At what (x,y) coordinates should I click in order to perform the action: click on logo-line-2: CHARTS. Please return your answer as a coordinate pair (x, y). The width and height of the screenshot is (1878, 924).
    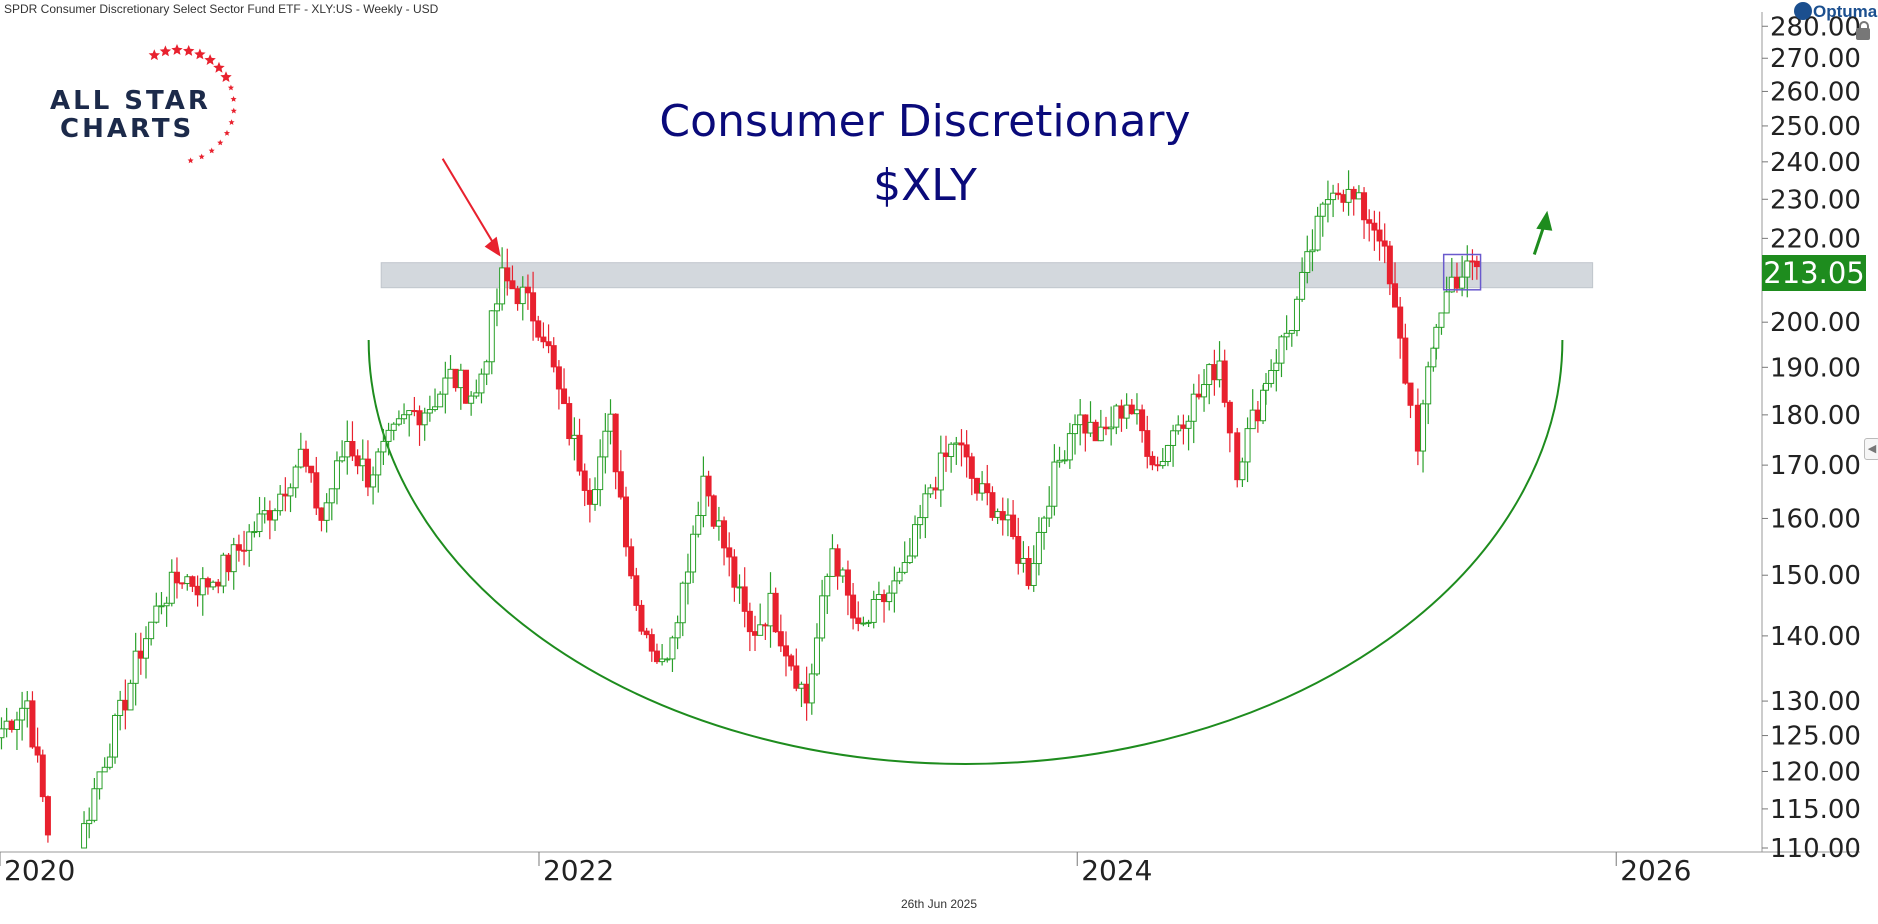
    Looking at the image, I should click on (127, 129).